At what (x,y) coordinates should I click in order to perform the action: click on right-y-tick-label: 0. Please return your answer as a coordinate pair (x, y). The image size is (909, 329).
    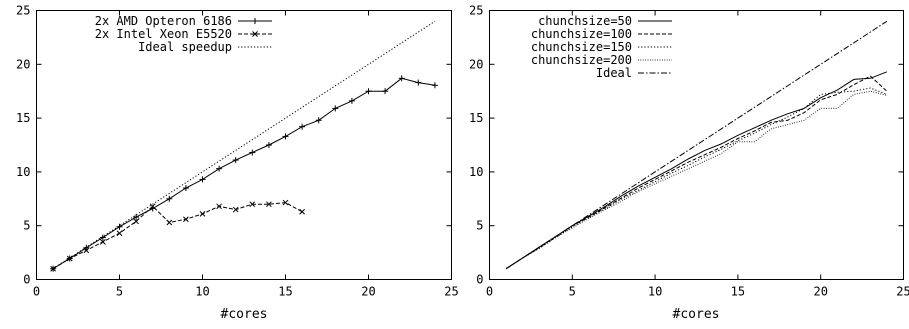
    Looking at the image, I should click on (479, 280).